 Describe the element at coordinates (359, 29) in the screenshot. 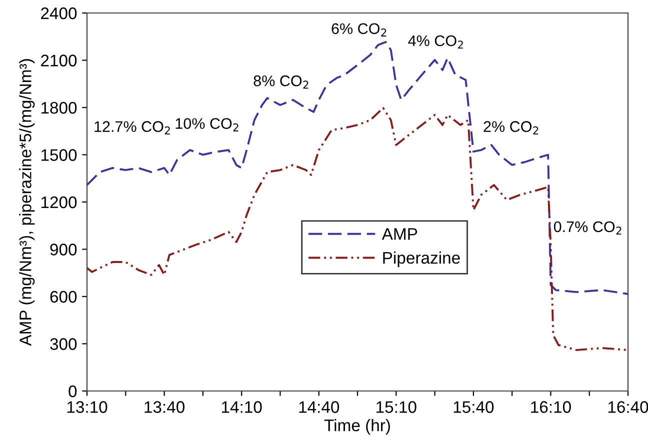

I see `annotation: 6% CO$_{2}$` at that location.